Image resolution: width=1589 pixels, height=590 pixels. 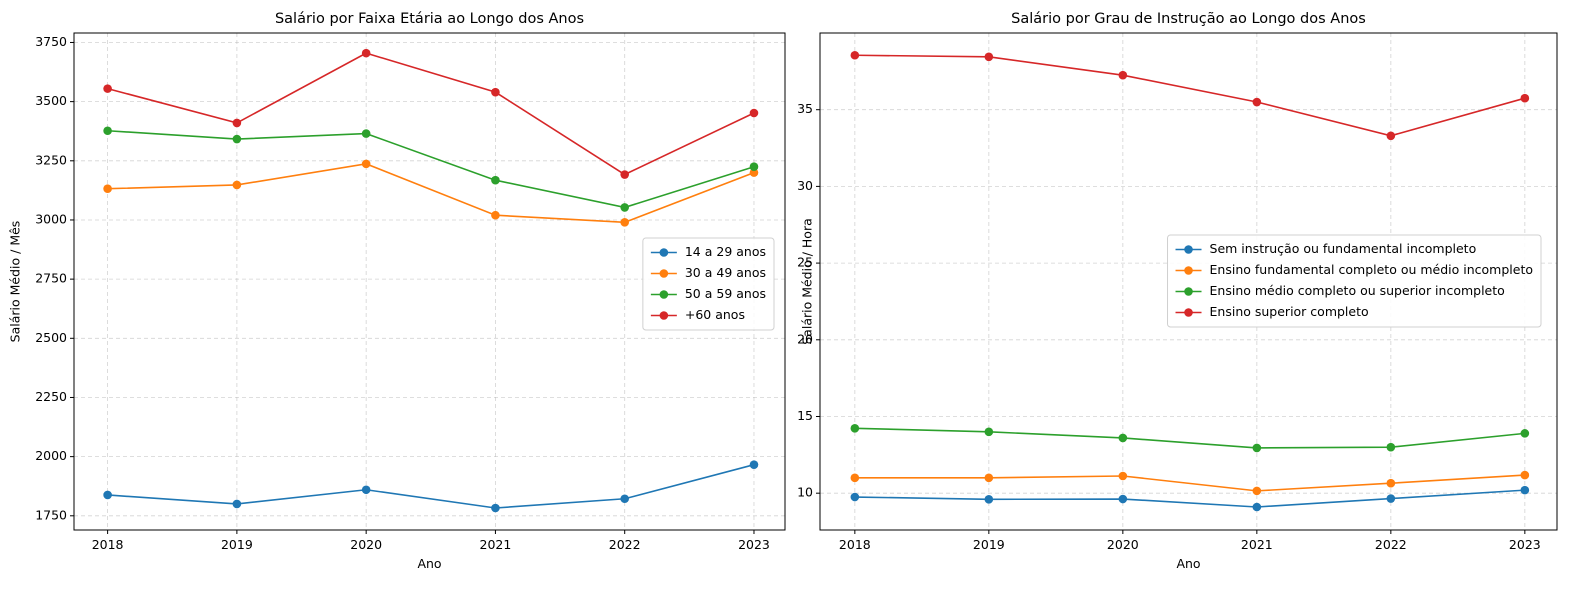 I want to click on y-axis-label: Salário Médio / Hora, so click(x=807, y=281).